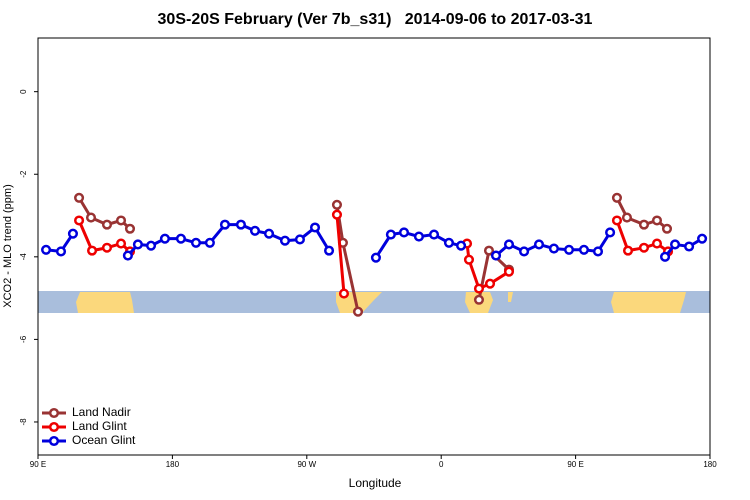 The width and height of the screenshot is (750, 500). I want to click on legend-label: Land Glint, so click(99, 426).